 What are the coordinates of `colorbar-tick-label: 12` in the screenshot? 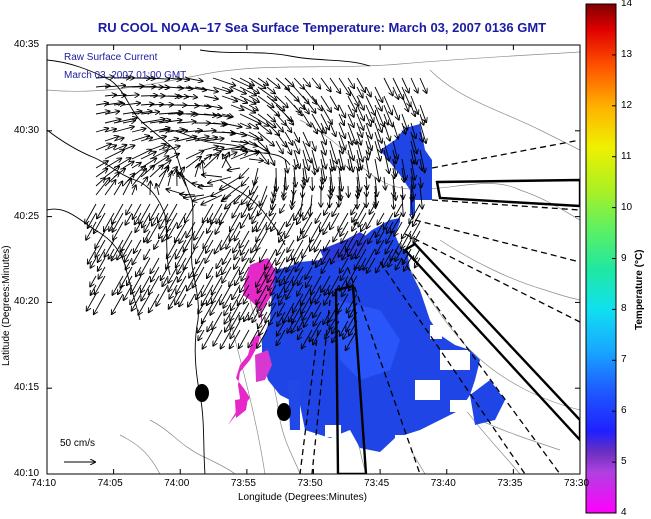 It's located at (627, 105).